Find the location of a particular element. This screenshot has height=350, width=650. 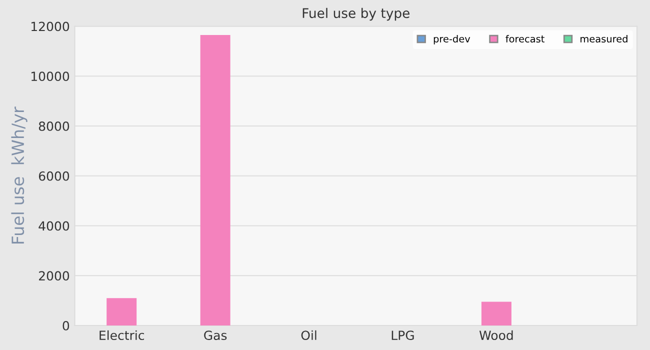

legend-label: measured is located at coordinates (604, 39).